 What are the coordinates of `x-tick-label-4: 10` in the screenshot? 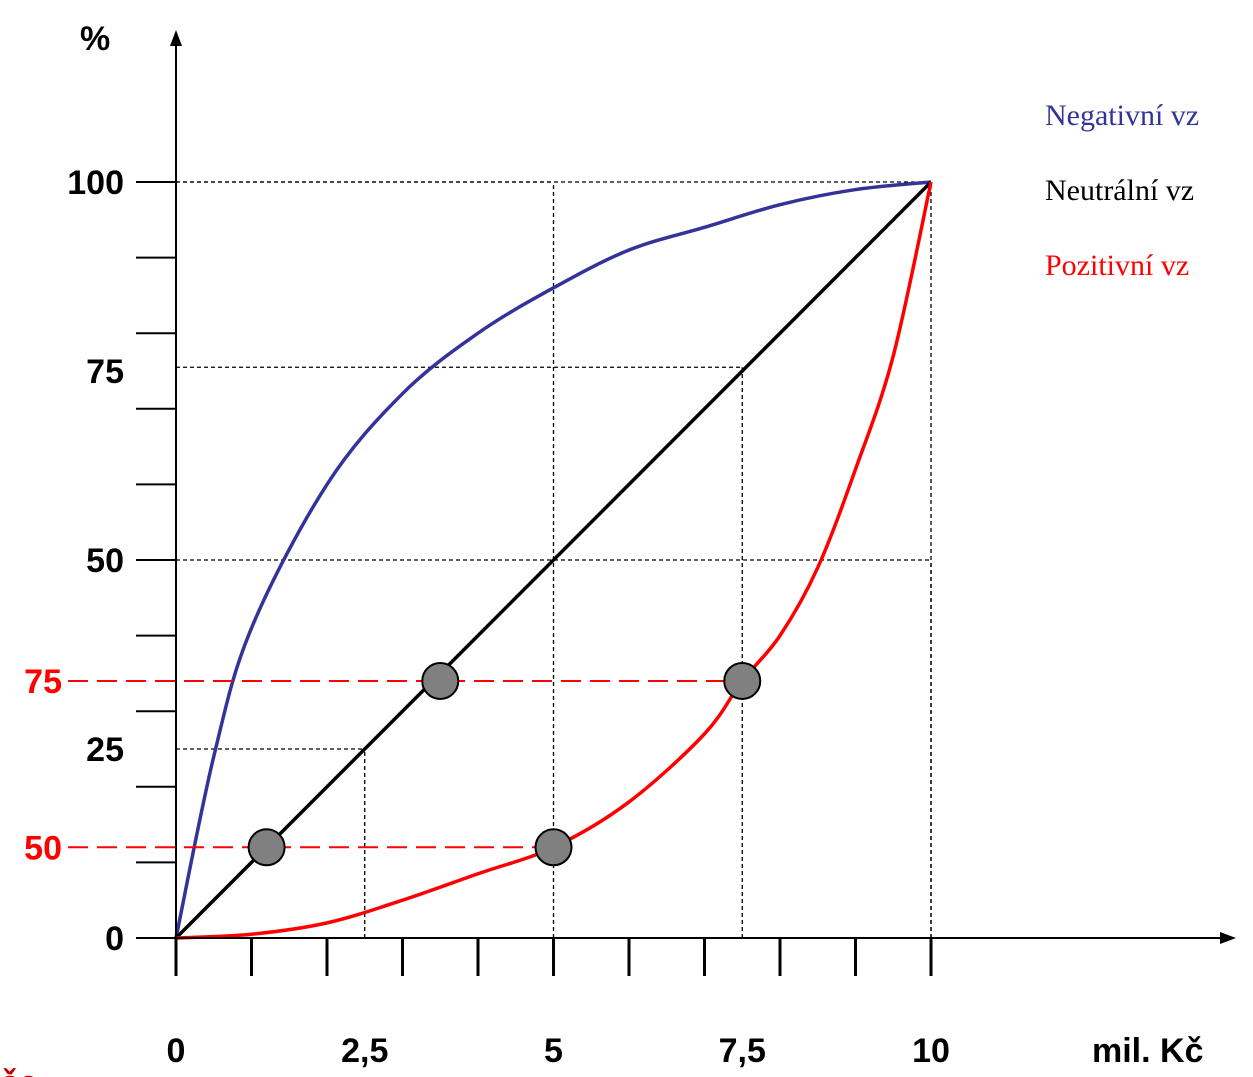 It's located at (931, 1051).